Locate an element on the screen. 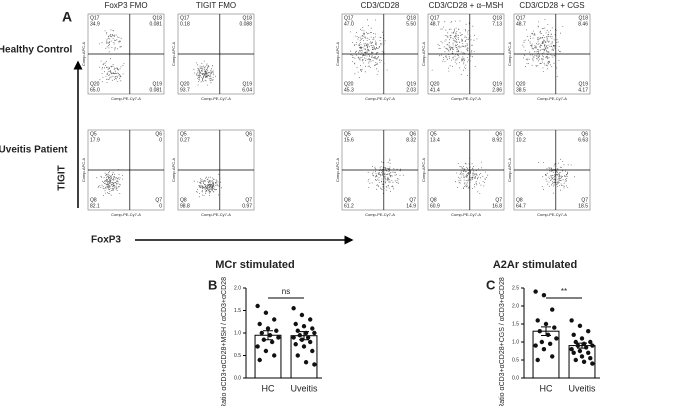 This screenshot has height=406, width=700. quadrant-value: 45.3 is located at coordinates (349, 90).